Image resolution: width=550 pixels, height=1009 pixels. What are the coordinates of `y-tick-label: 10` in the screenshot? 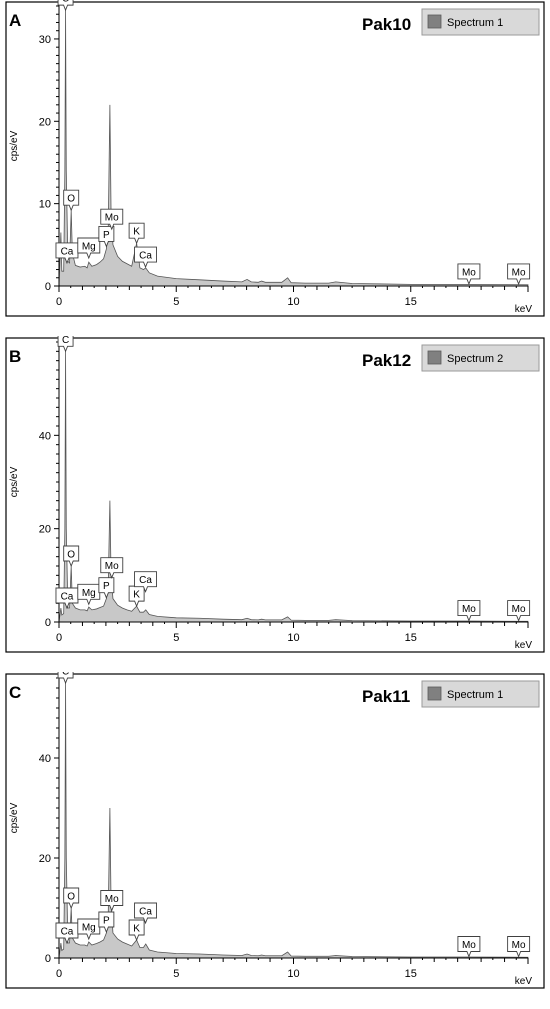 It's located at (45, 205).